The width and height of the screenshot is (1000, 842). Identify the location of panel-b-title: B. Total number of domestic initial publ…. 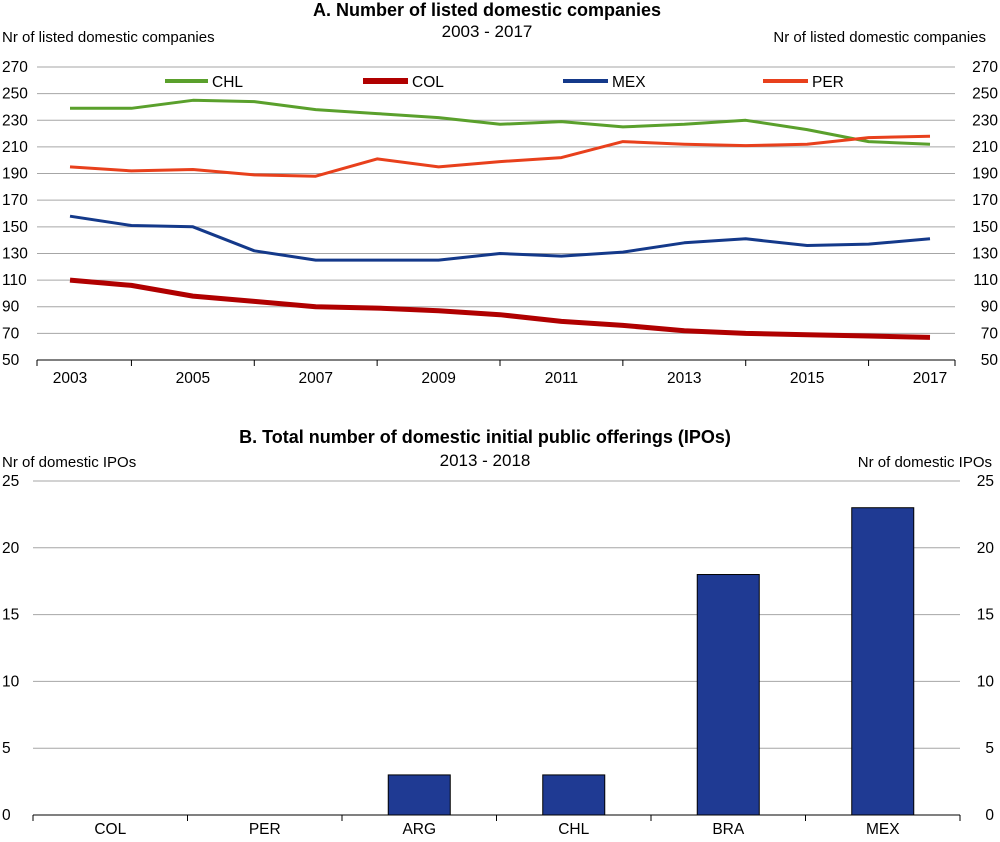
(485, 437).